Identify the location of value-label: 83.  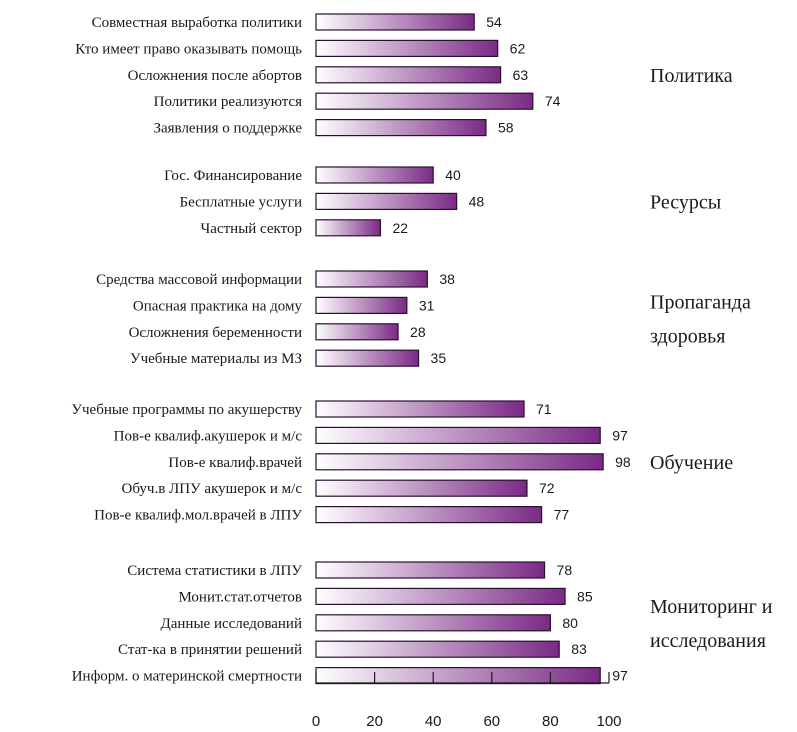
(579, 649).